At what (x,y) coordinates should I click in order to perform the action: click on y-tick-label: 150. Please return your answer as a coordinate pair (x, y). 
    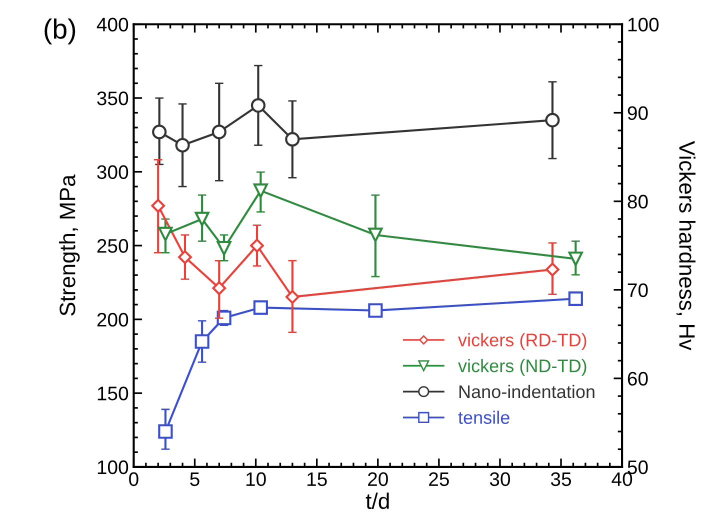
    Looking at the image, I should click on (113, 393).